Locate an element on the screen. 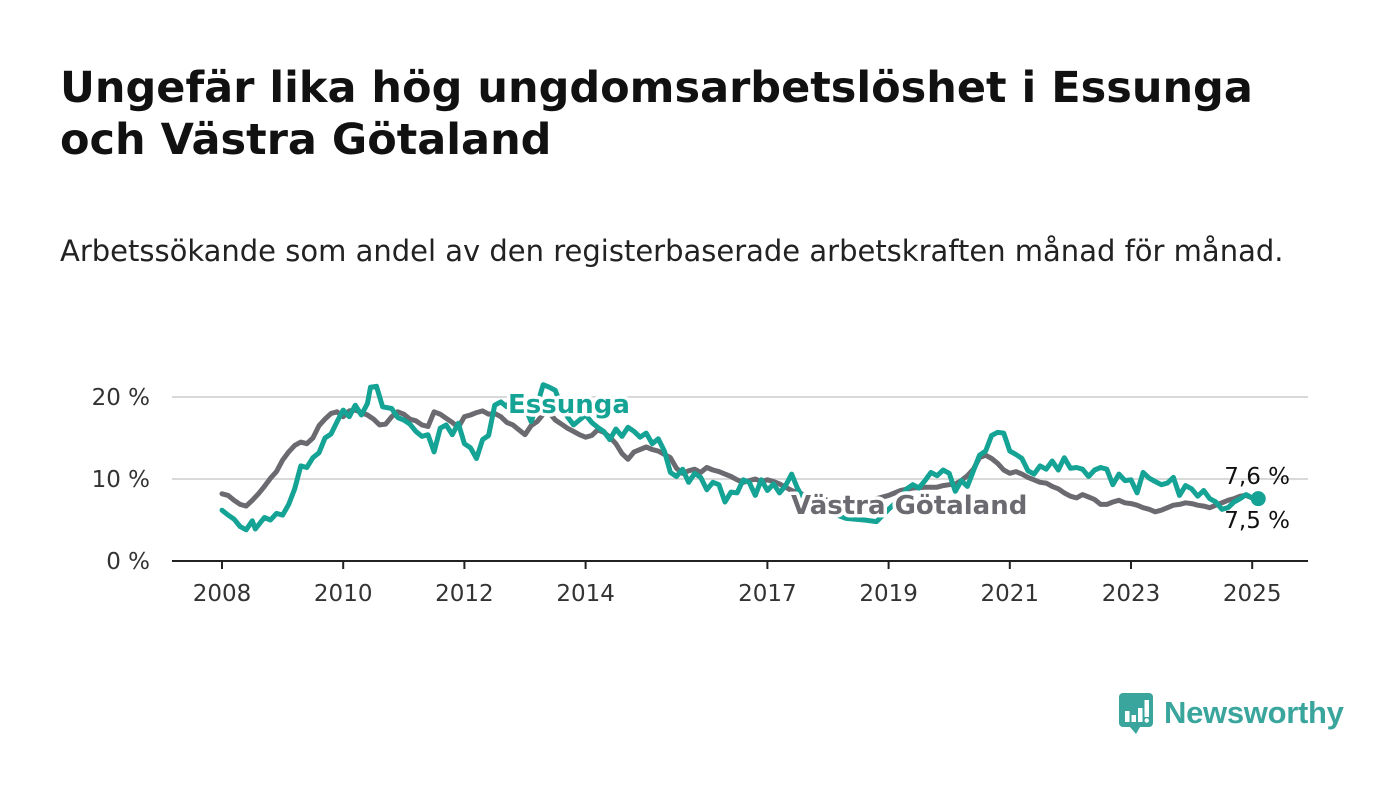 This screenshot has height=794, width=1400. x-tick-label: 2023 is located at coordinates (1131, 594).